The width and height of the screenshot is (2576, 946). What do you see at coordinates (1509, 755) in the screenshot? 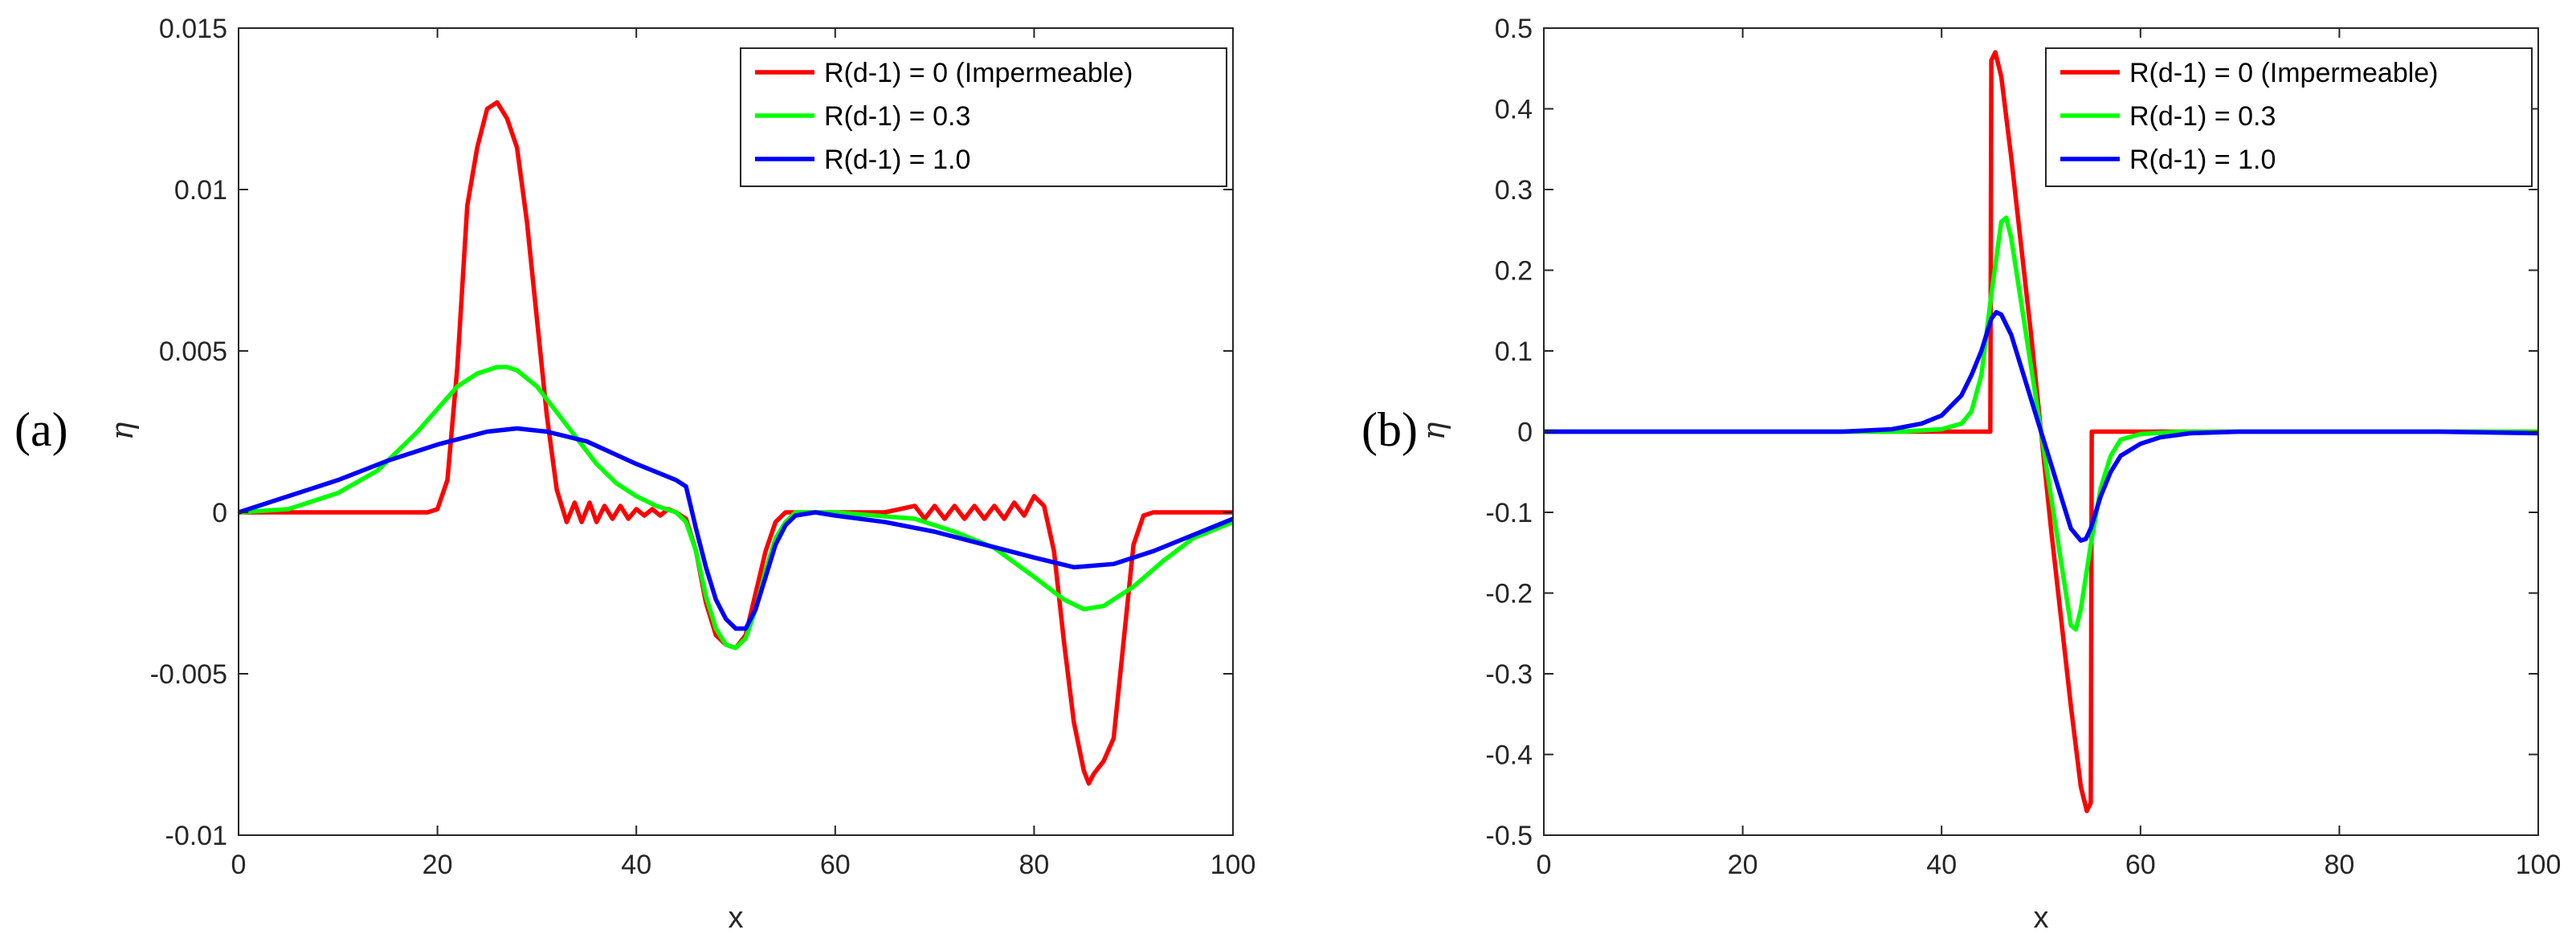
I see `y-tick-label: -0.4` at bounding box center [1509, 755].